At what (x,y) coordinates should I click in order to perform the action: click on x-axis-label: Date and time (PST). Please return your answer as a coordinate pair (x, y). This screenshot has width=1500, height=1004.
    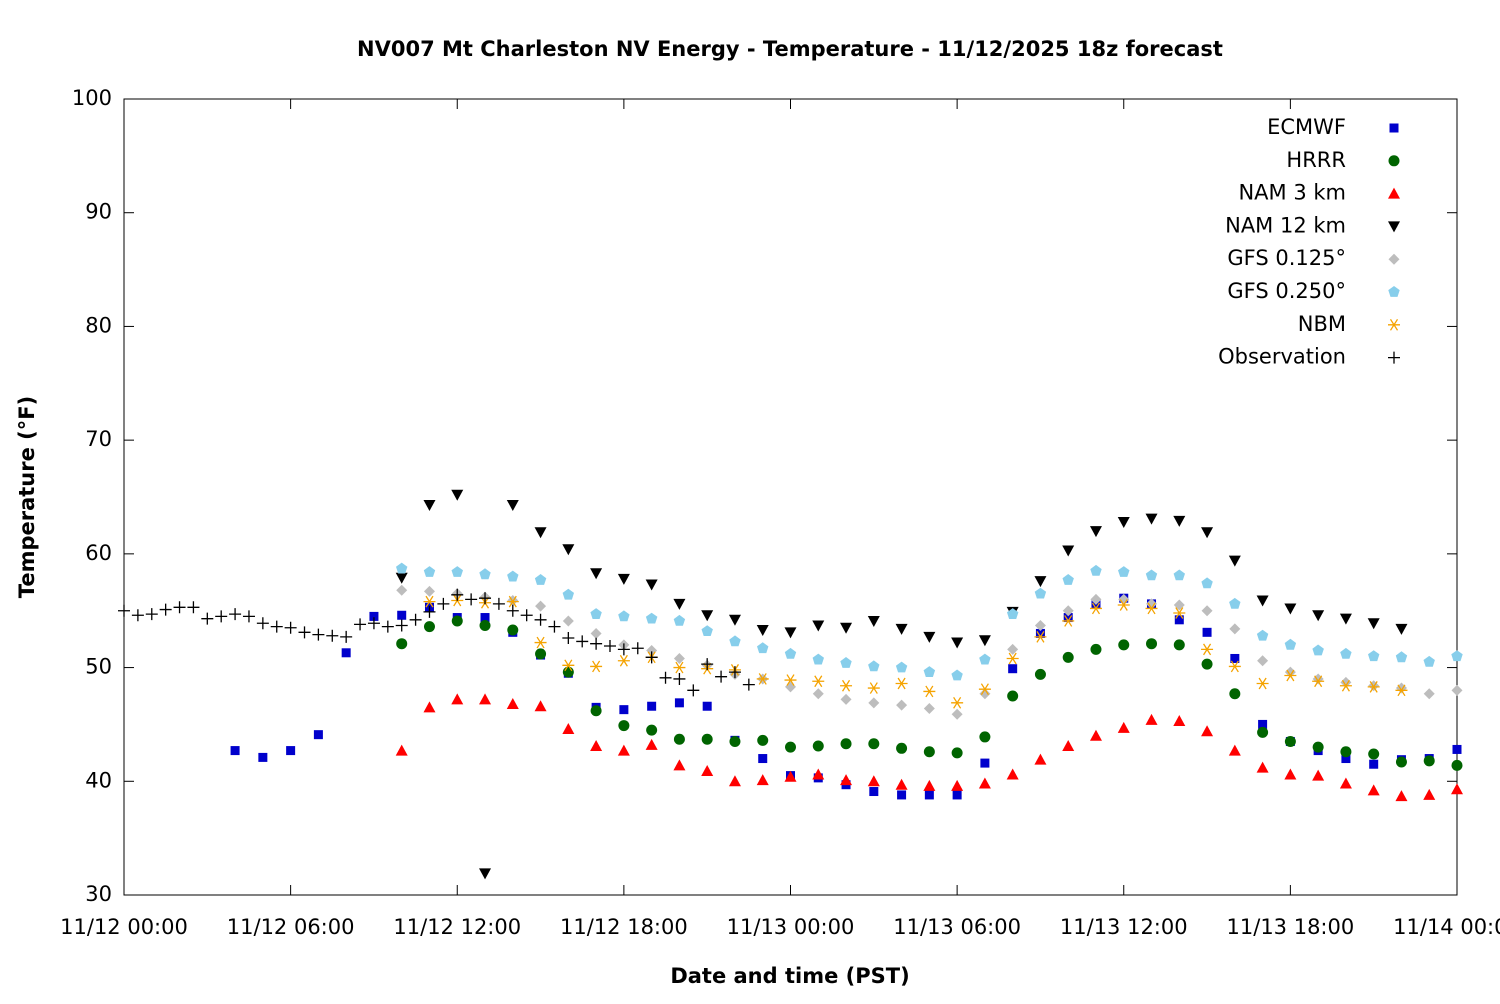
    Looking at the image, I should click on (789, 976).